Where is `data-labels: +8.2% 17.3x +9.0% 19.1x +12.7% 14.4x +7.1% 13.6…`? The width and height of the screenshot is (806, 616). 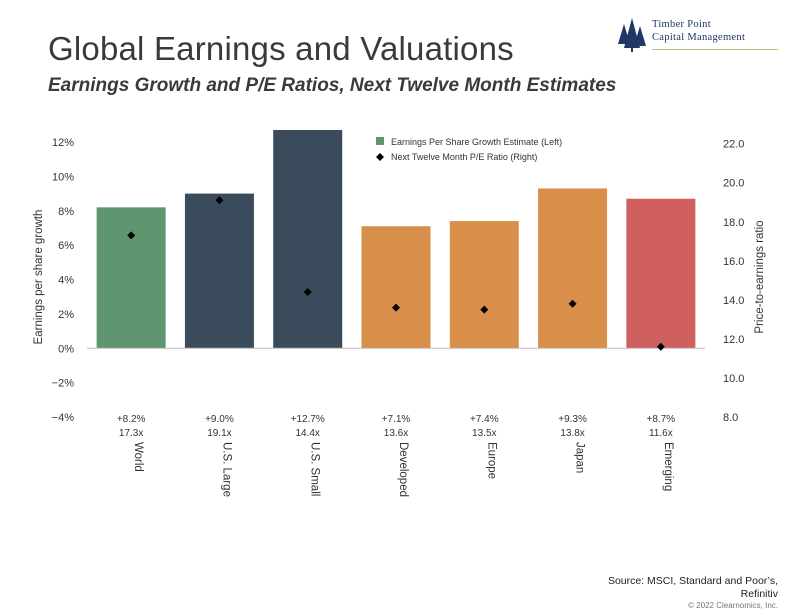
data-labels: +8.2% 17.3x +9.0% 19.1x +12.7% 14.4x +7.1% 13.6… is located at coordinates (396, 426).